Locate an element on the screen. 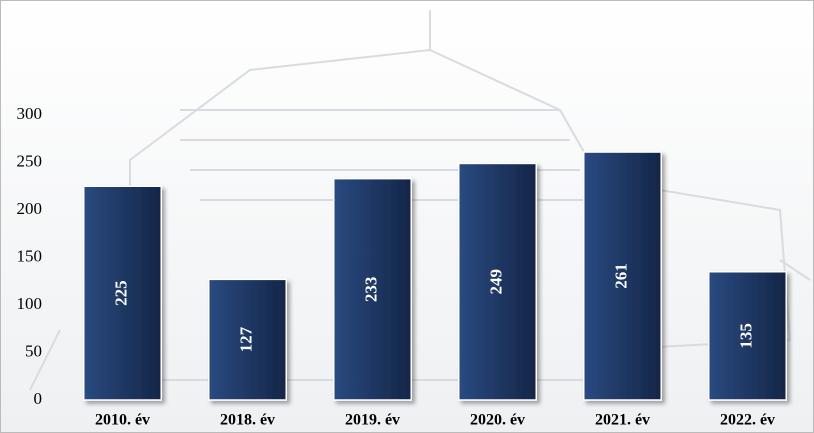 Image resolution: width=814 pixels, height=433 pixels. value-label: 127 is located at coordinates (245, 339).